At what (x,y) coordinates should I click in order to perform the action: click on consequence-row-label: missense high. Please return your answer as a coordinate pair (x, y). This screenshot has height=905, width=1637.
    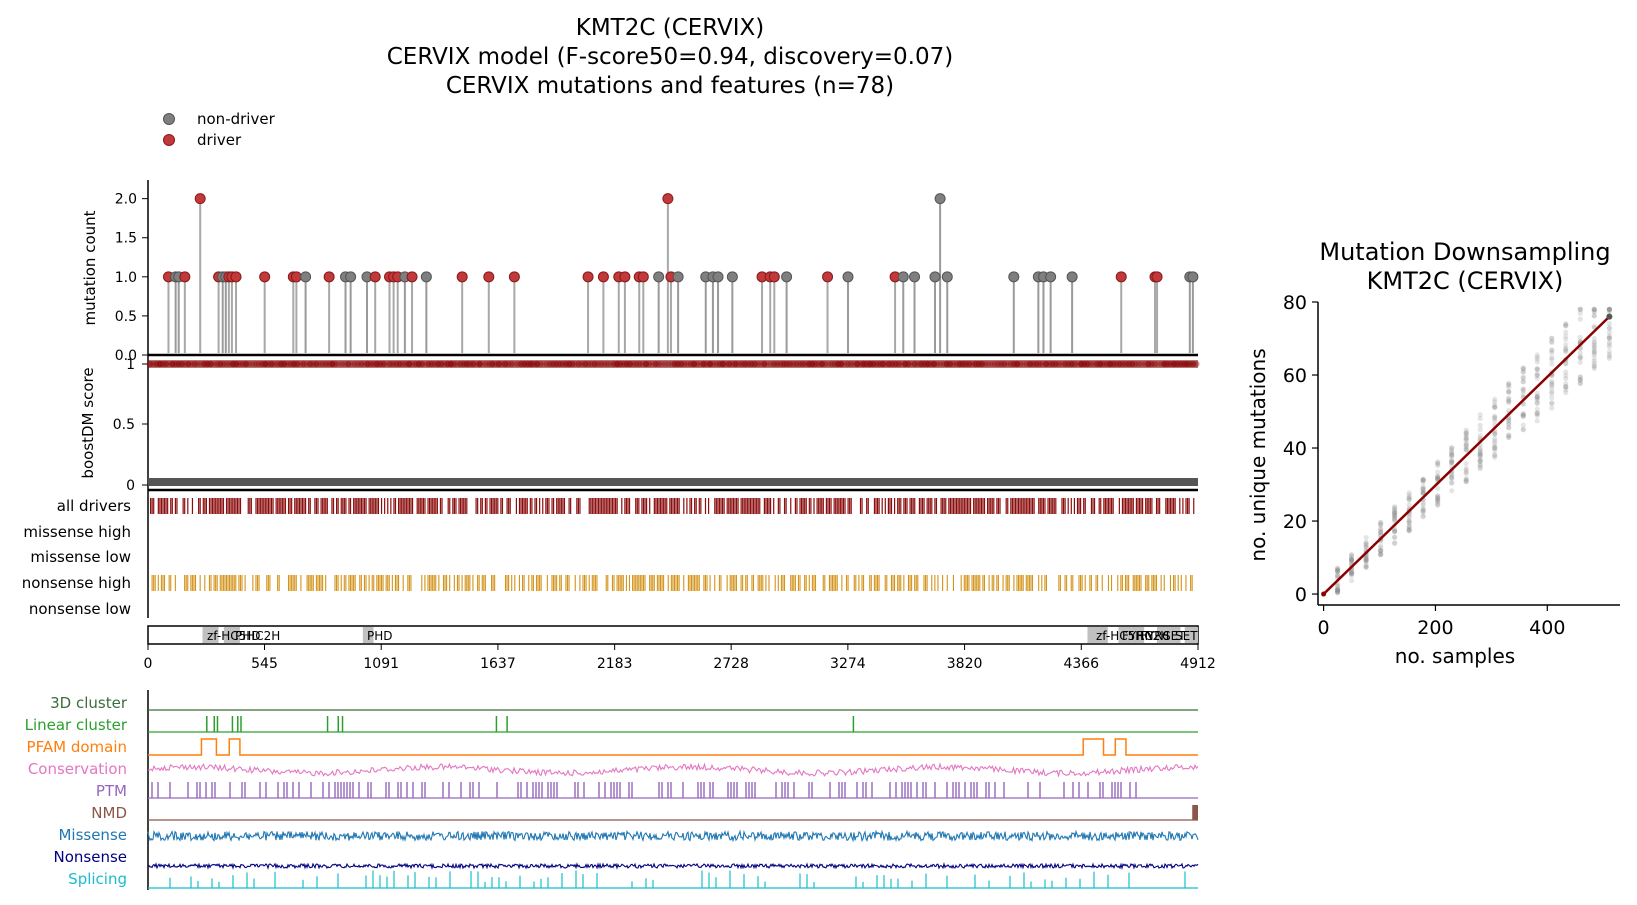
    Looking at the image, I should click on (77, 532).